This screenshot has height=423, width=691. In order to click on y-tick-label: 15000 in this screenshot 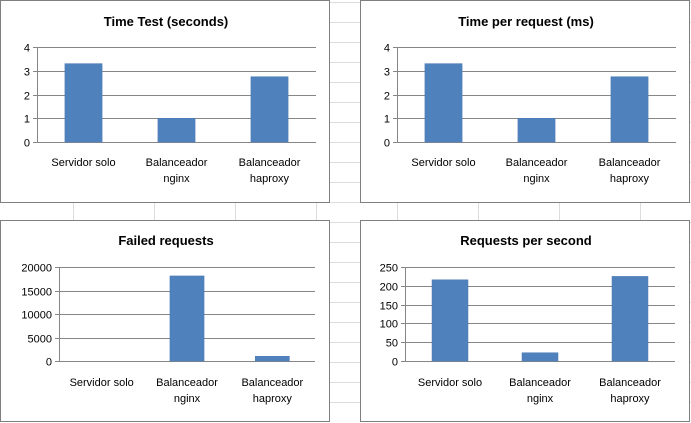, I will do `click(36, 293)`.